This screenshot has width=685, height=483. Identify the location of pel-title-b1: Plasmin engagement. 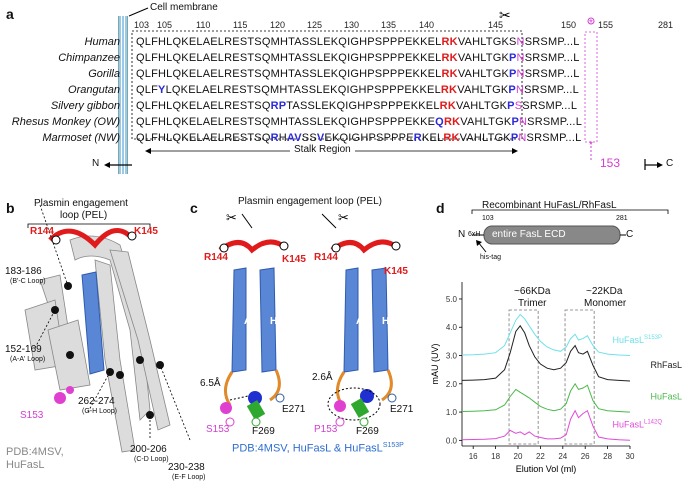
(81, 203).